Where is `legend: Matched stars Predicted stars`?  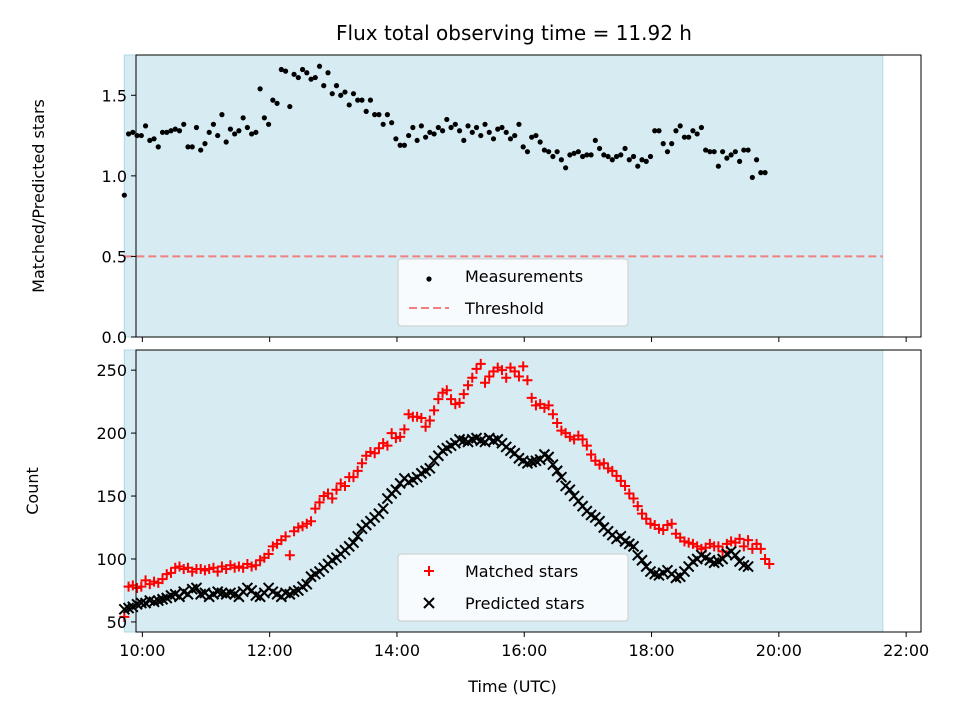 legend: Matched stars Predicted stars is located at coordinates (513, 587).